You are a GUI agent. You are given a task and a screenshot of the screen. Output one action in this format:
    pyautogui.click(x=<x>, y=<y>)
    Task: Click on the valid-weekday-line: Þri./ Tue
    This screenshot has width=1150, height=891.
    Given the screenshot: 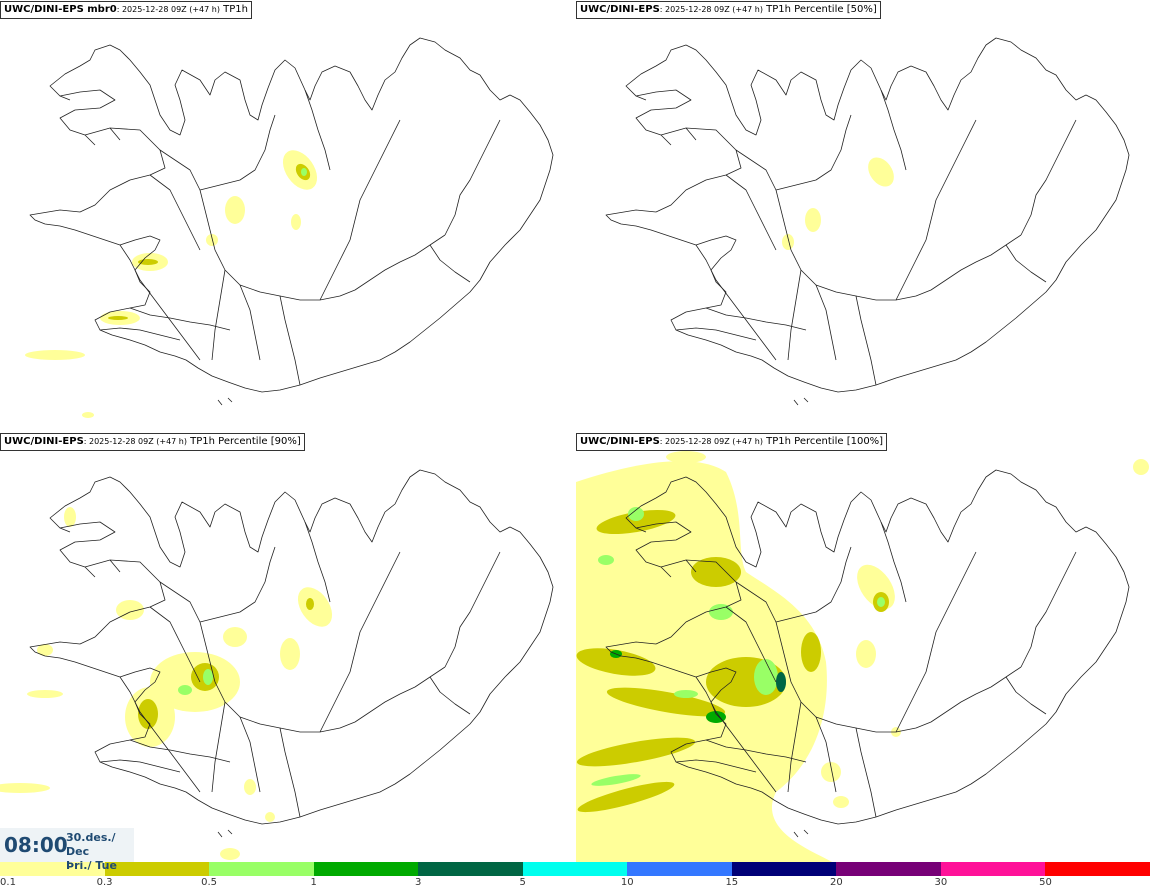 What is the action you would take?
    pyautogui.click(x=91, y=865)
    